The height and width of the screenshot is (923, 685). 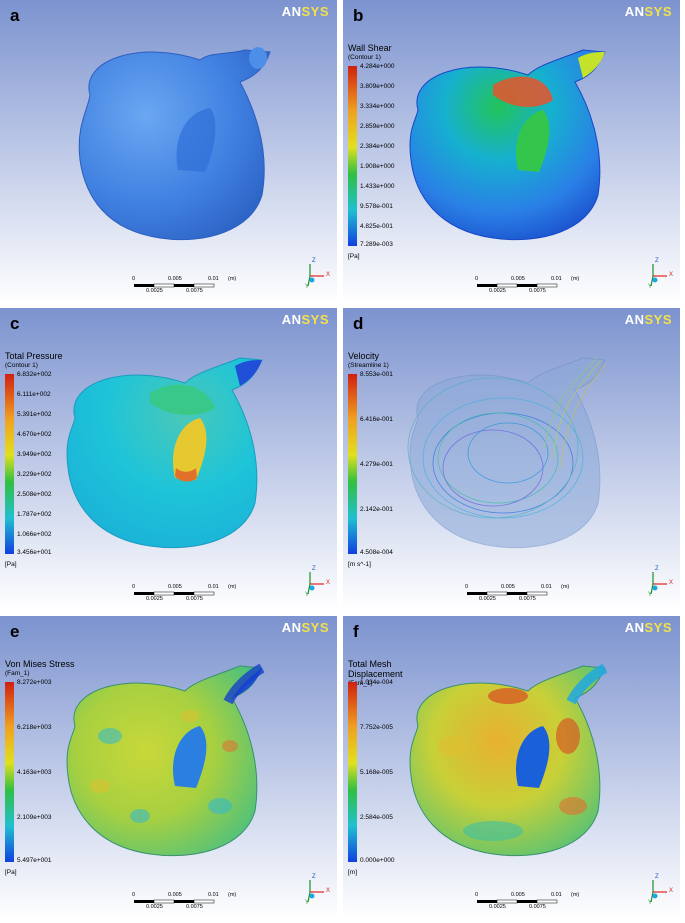 What do you see at coordinates (34, 772) in the screenshot?
I see `legend-tick-label: 4.163e+003` at bounding box center [34, 772].